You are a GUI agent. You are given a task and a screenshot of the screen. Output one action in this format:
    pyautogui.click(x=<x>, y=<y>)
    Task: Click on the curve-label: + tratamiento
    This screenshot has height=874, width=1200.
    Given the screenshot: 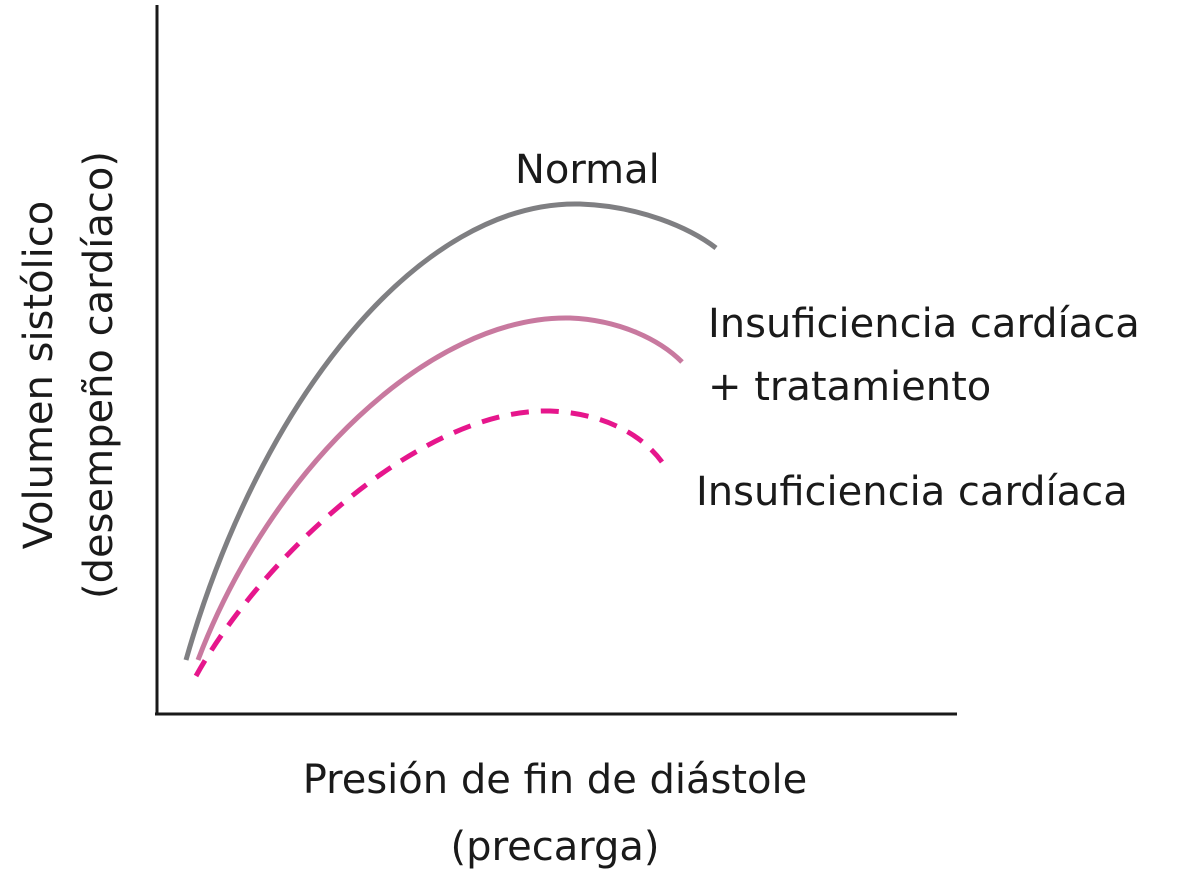 What is the action you would take?
    pyautogui.click(x=849, y=387)
    